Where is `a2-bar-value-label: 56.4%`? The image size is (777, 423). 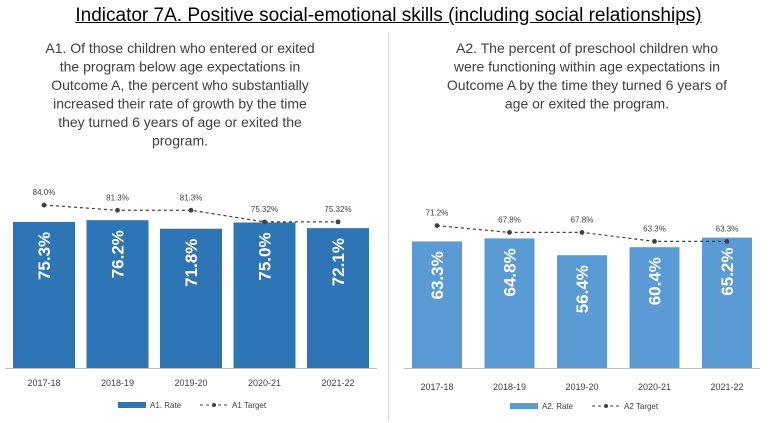 a2-bar-value-label: 56.4% is located at coordinates (582, 289).